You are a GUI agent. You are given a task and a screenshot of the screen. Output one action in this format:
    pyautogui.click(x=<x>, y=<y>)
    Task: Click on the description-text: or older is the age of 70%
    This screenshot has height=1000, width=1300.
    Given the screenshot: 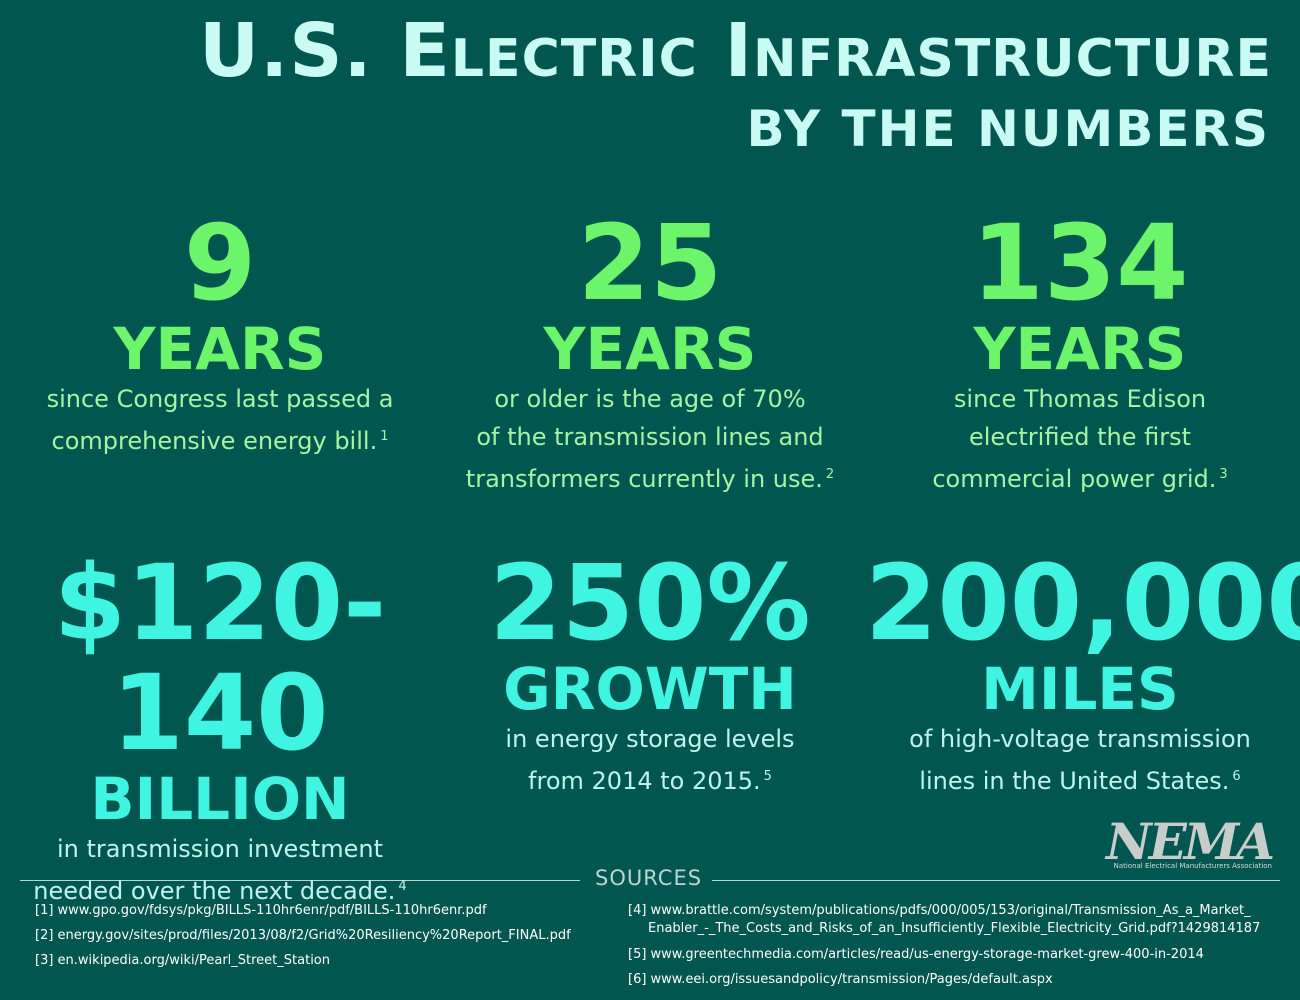 What is the action you would take?
    pyautogui.click(x=650, y=399)
    